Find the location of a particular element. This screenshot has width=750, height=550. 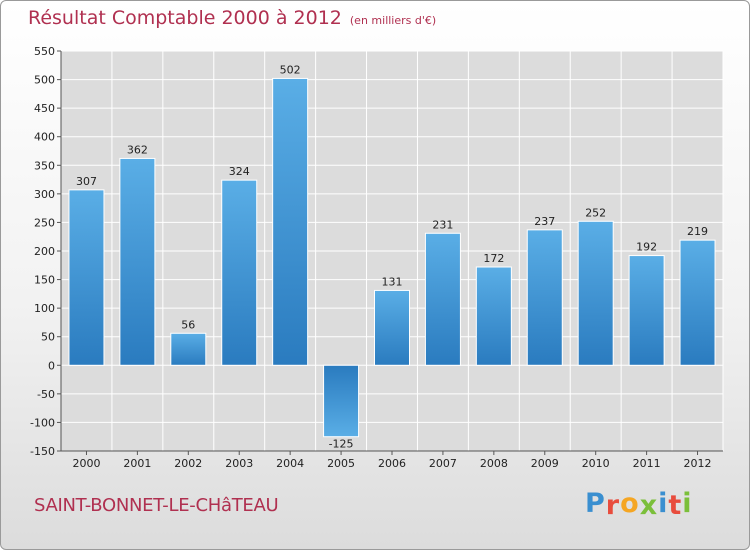

bar-2004 is located at coordinates (290, 221).